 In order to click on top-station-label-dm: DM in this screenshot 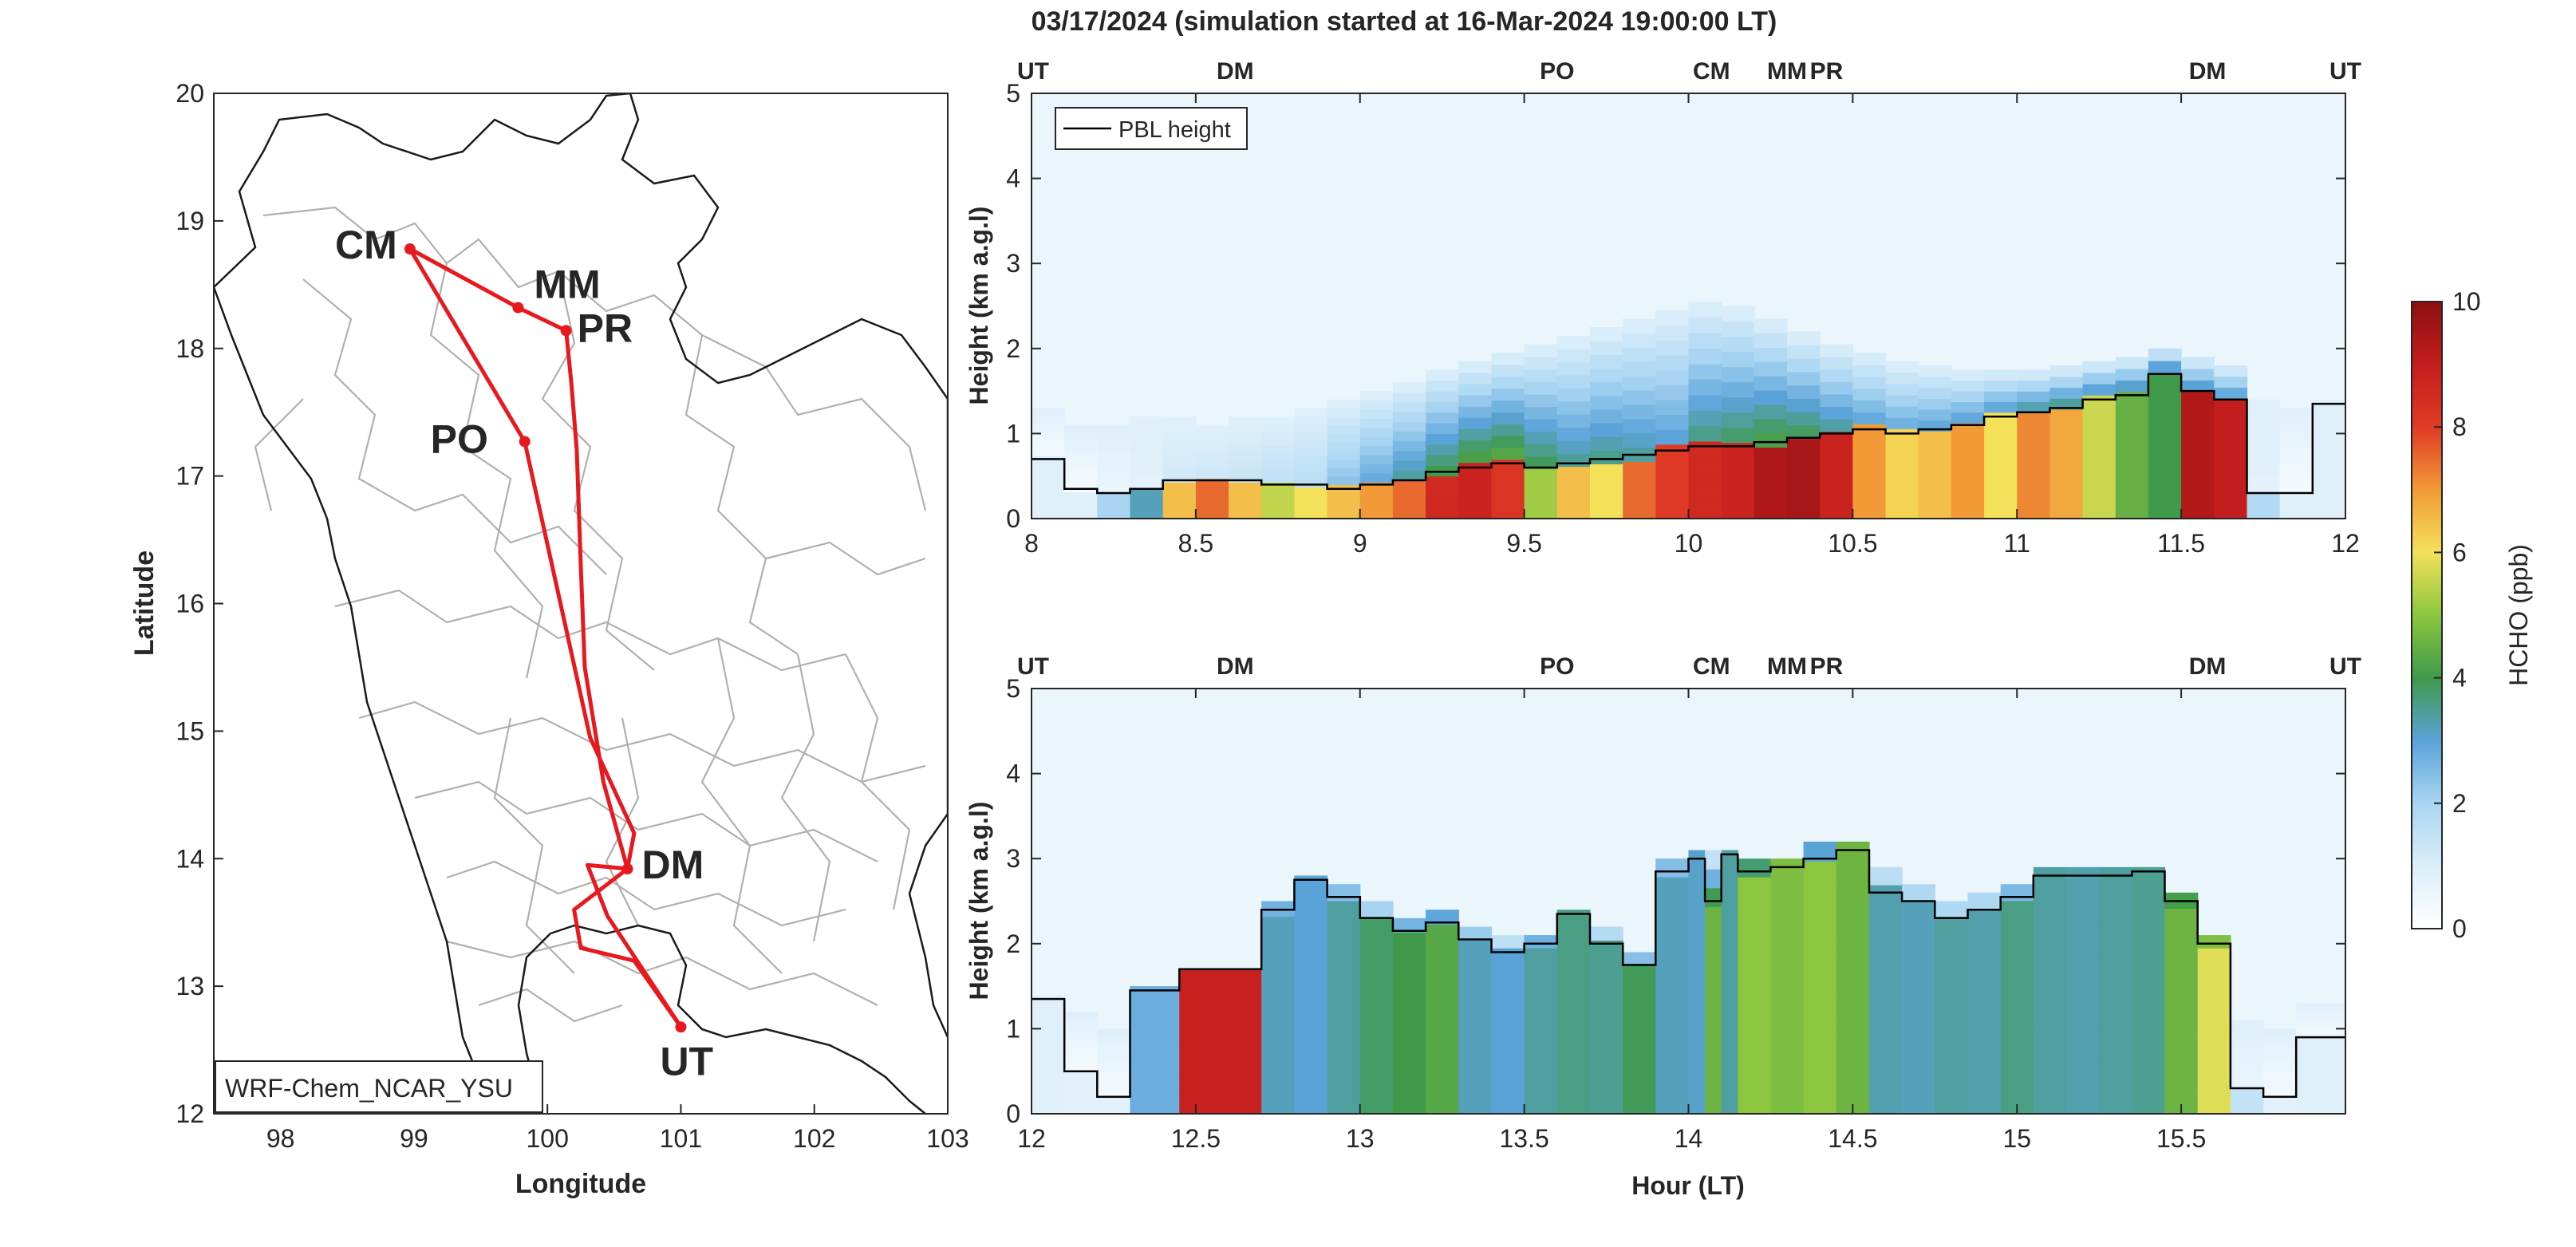, I will do `click(2208, 72)`.